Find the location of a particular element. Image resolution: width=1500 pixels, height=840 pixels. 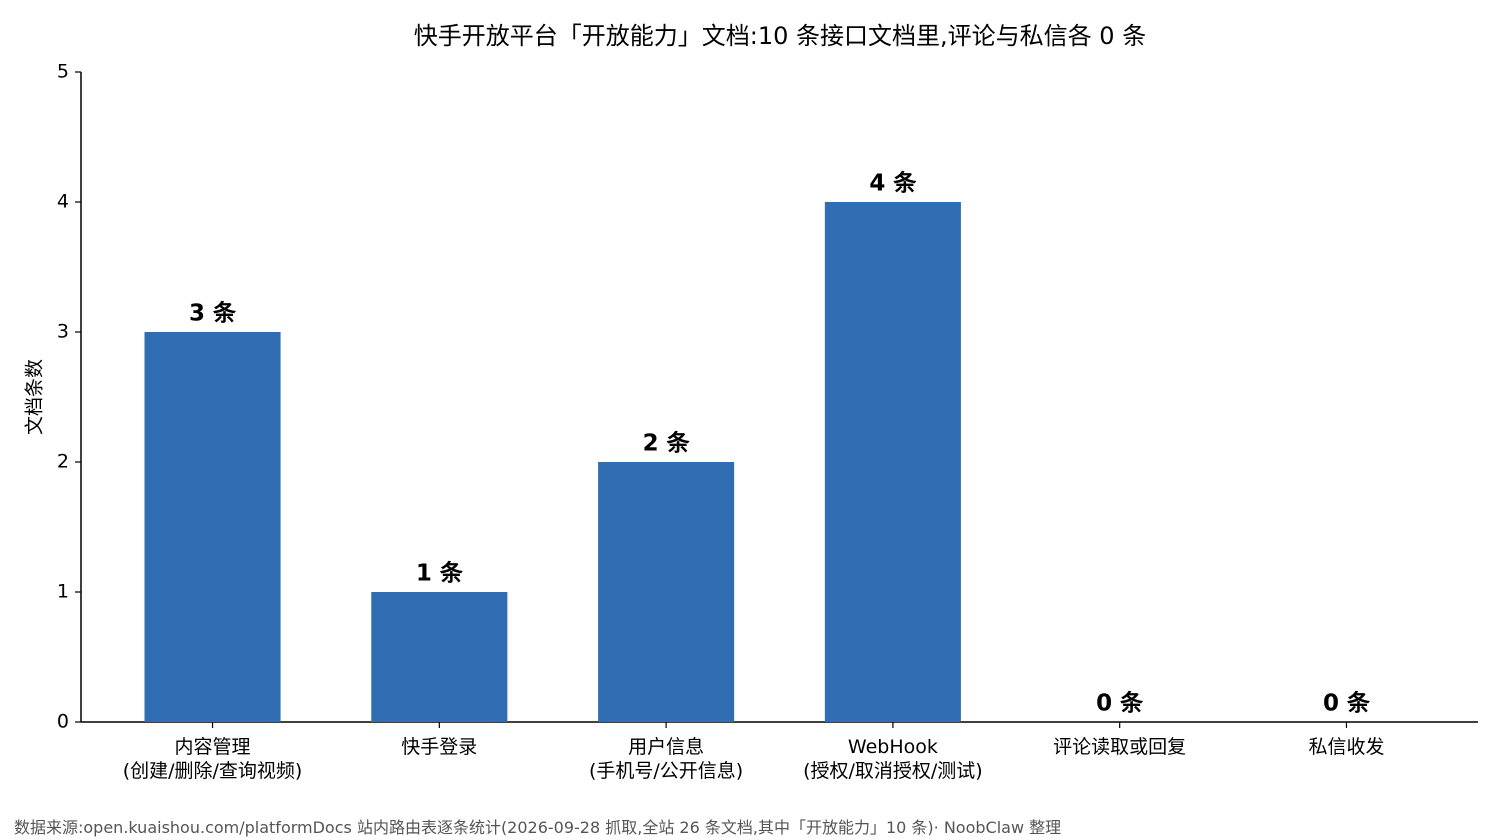

x-tick-label: 评论读取或回复 is located at coordinates (1120, 747).